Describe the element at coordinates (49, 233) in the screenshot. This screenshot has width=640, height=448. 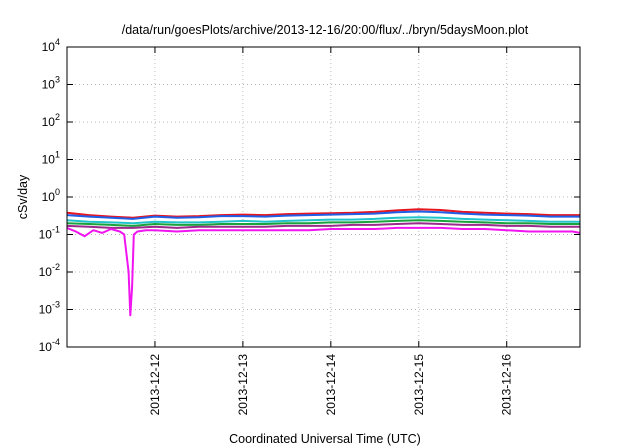
I see `y-tick-label: 10⁻¹` at that location.